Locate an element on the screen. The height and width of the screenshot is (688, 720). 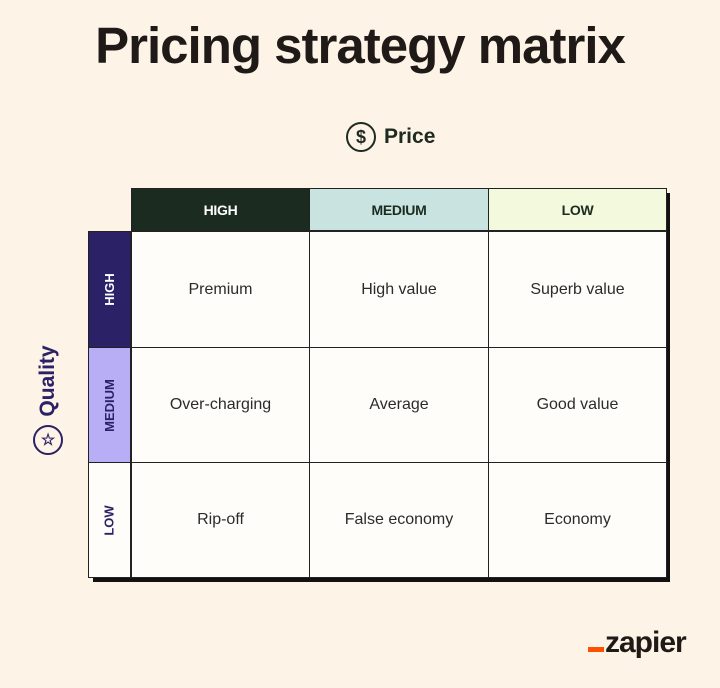
logo-text: zapier is located at coordinates (646, 642).